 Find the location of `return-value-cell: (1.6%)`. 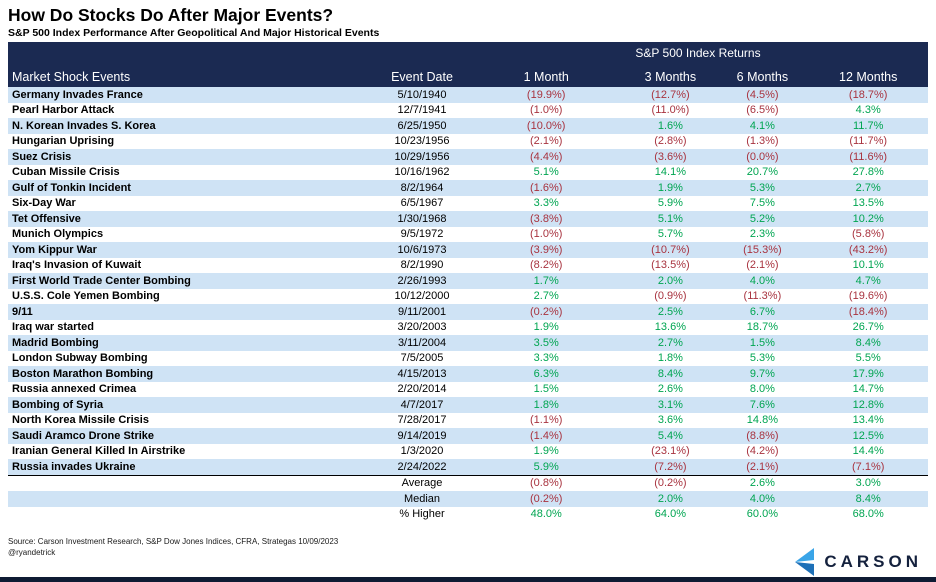

return-value-cell: (1.6%) is located at coordinates (546, 187).